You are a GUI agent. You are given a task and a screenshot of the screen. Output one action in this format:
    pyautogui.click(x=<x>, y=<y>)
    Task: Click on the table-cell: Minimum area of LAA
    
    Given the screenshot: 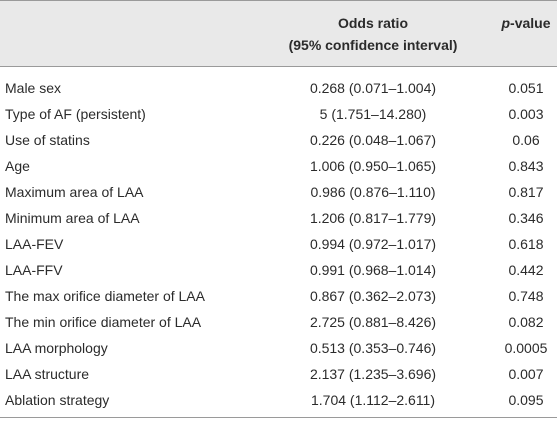 What is the action you would take?
    pyautogui.click(x=72, y=218)
    